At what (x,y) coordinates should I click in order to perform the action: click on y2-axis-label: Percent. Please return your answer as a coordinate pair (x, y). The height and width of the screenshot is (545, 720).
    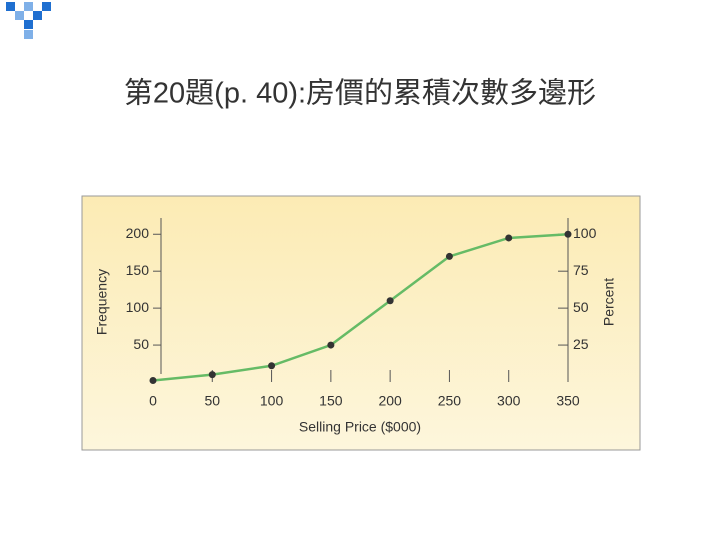
    Looking at the image, I should click on (609, 302).